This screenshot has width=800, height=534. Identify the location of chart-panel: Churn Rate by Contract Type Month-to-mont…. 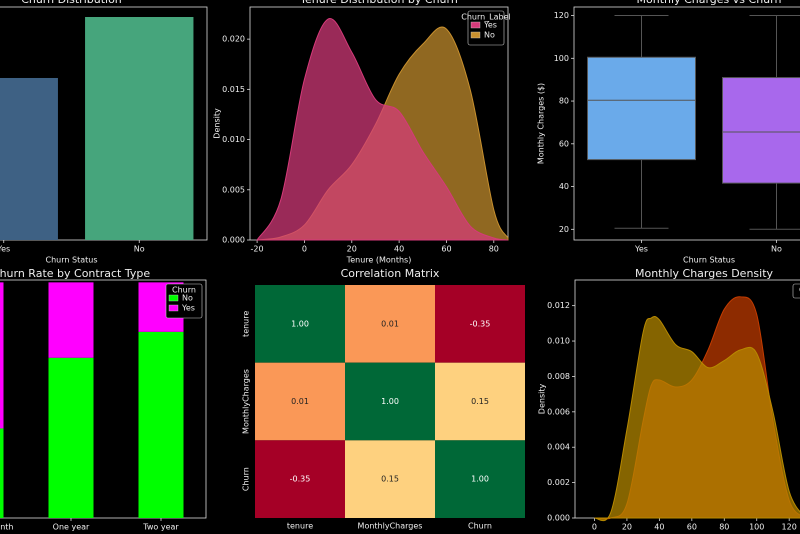
(103, 399).